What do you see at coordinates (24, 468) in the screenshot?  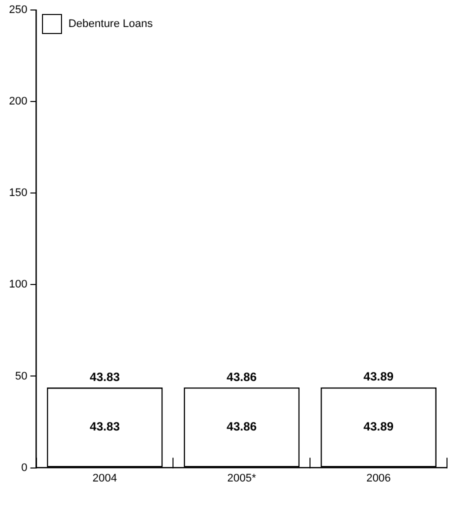 I see `y-tick-label: 0` at bounding box center [24, 468].